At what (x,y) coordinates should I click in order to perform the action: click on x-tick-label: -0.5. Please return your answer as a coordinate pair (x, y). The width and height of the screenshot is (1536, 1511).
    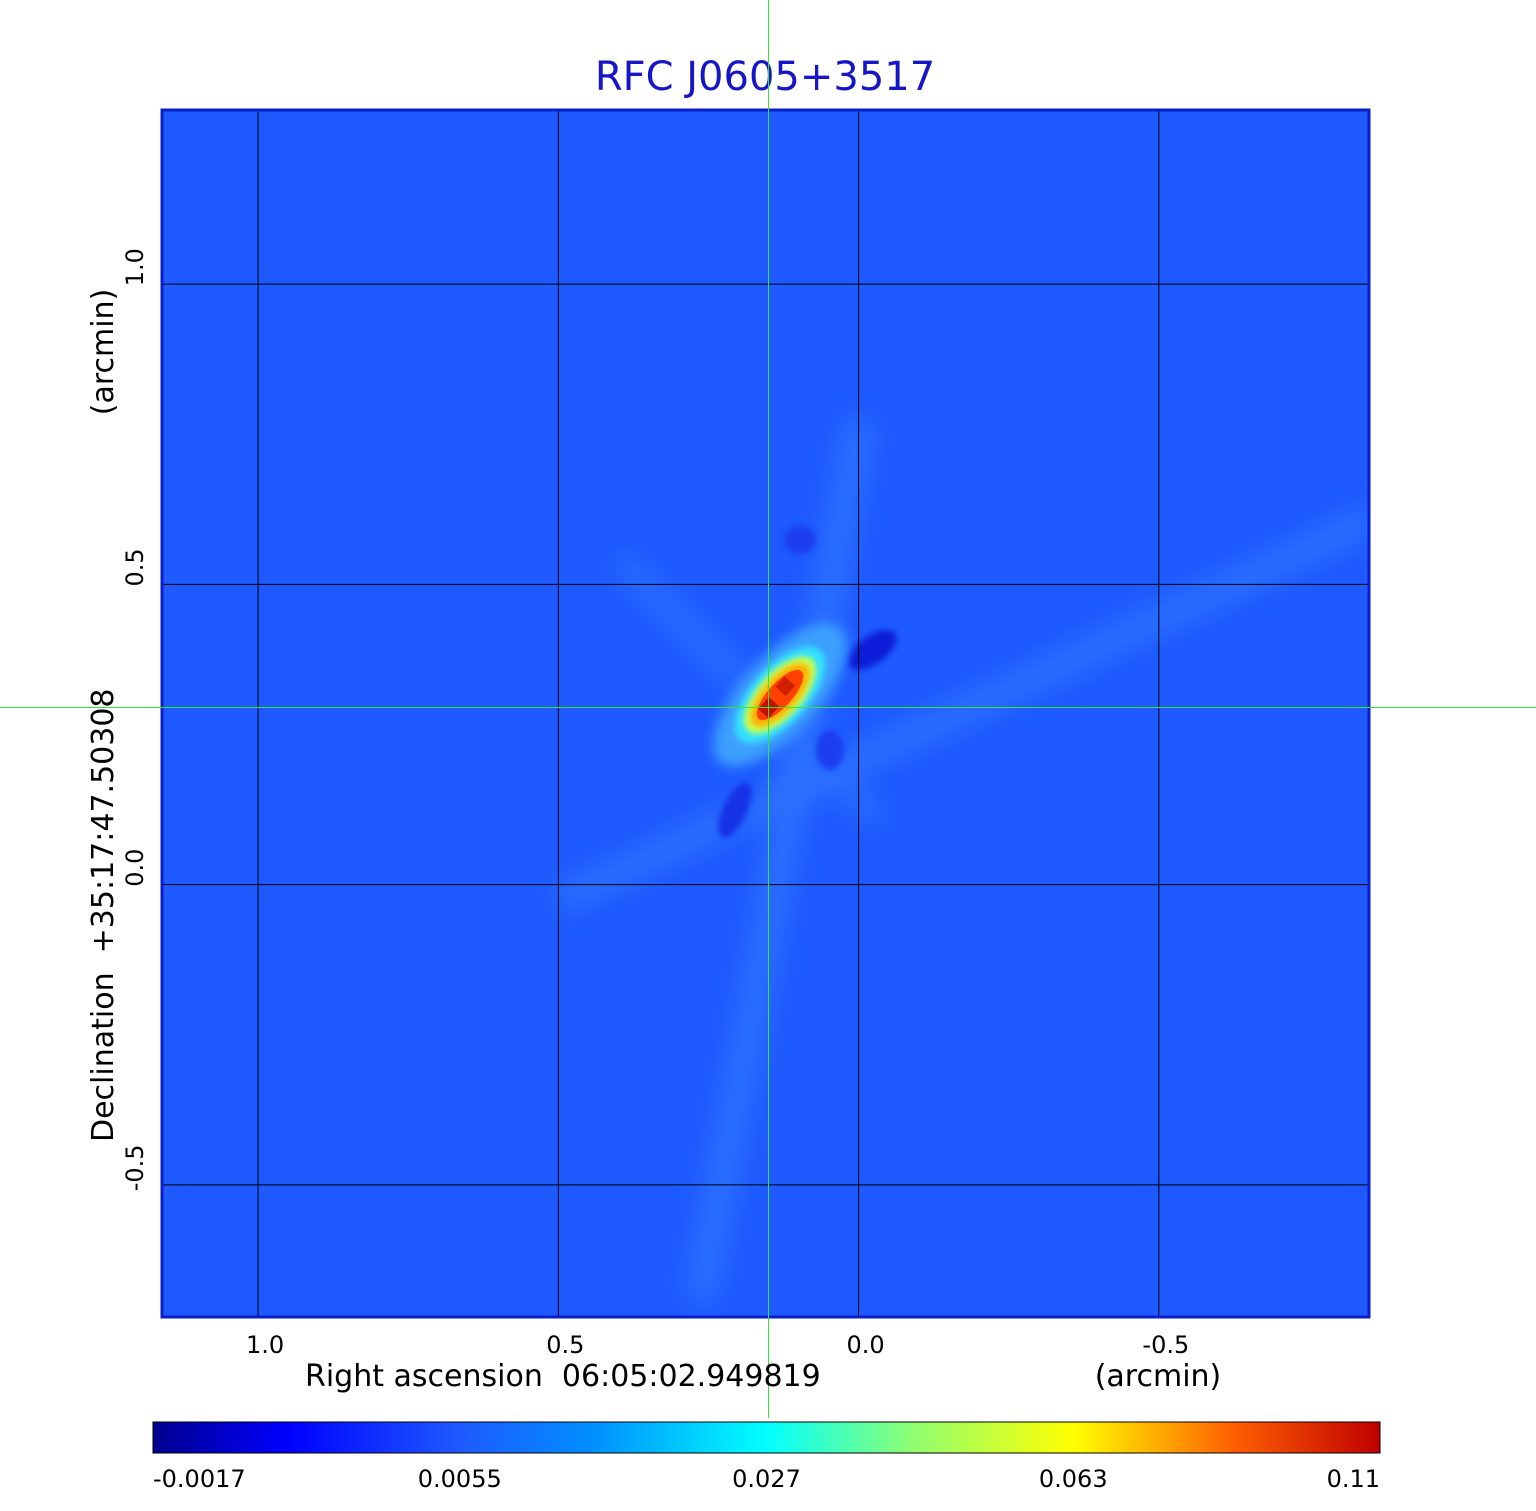
    Looking at the image, I should click on (1165, 1345).